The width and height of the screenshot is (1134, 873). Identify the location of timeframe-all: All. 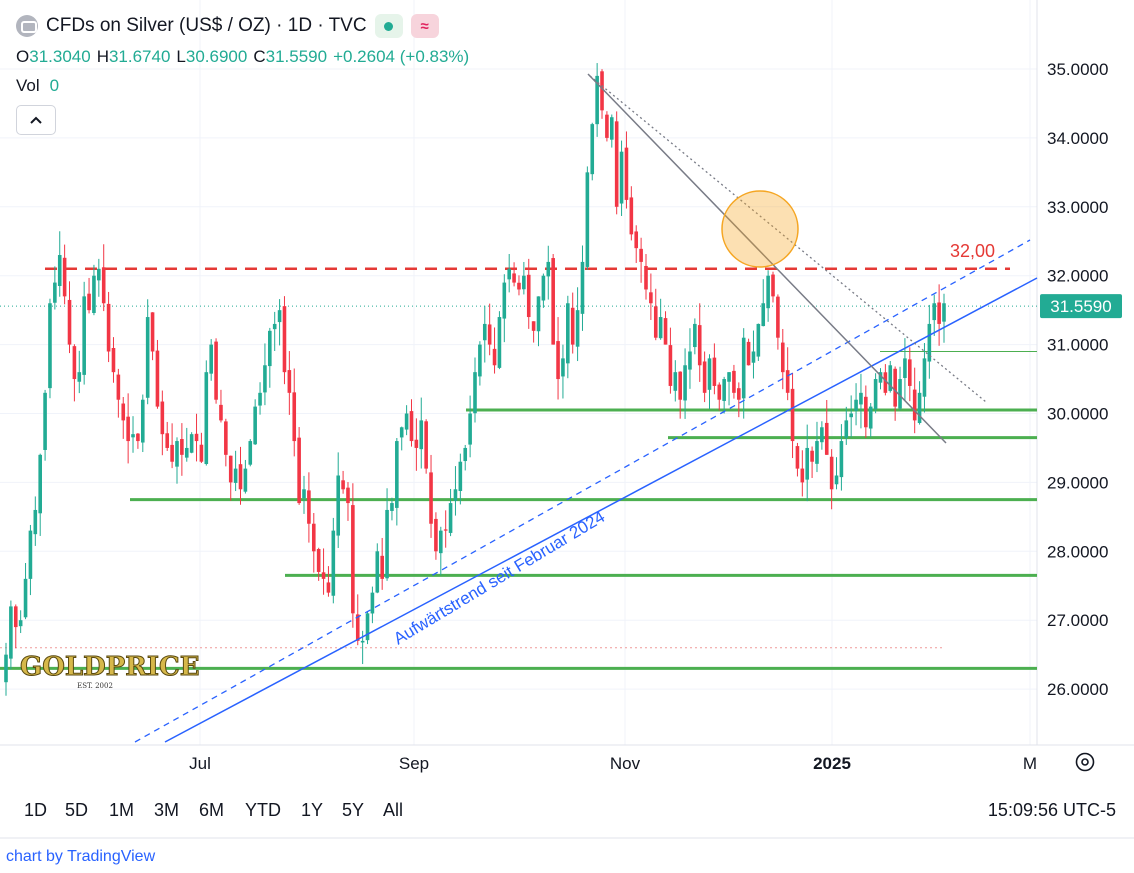
(393, 810).